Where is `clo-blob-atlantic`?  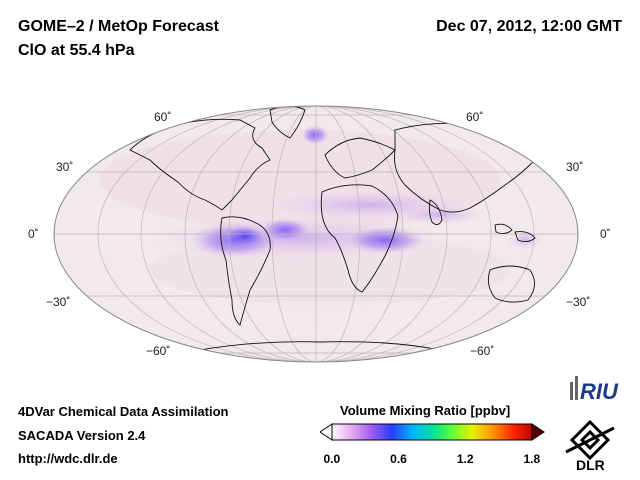 clo-blob-atlantic is located at coordinates (285, 230).